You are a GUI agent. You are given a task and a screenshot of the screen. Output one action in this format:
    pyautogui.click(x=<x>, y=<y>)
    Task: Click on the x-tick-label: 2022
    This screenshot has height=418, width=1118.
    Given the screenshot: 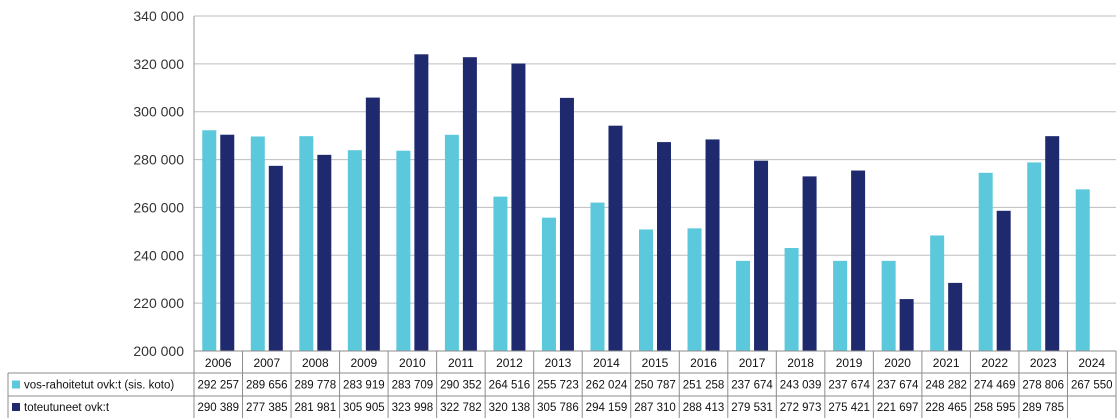 What is the action you would take?
    pyautogui.click(x=994, y=363)
    